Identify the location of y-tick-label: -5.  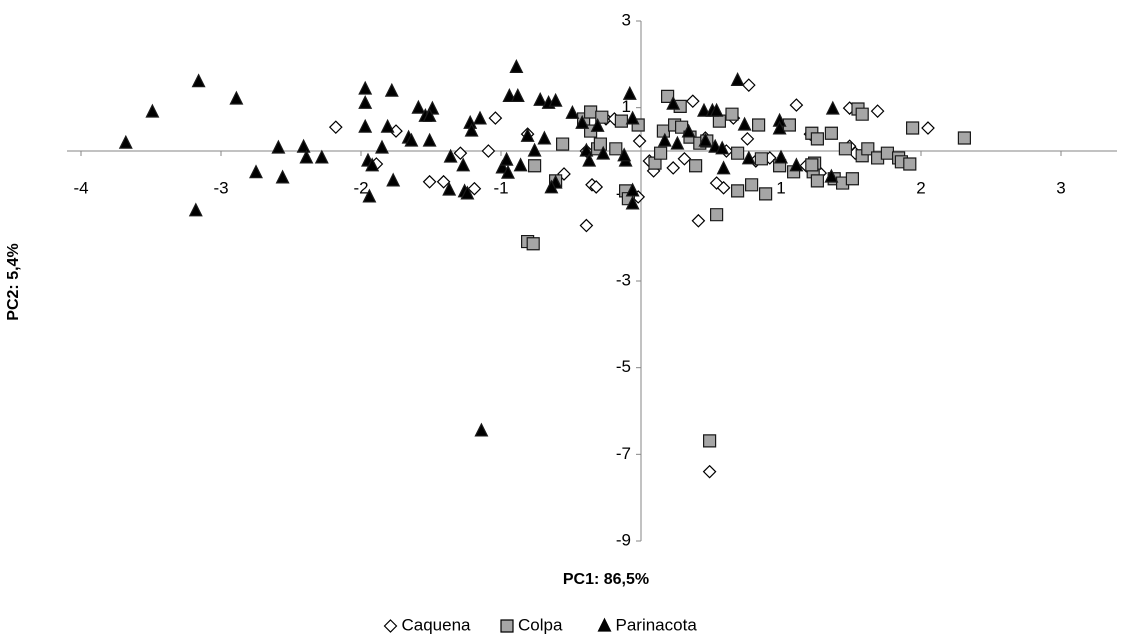
(623, 366).